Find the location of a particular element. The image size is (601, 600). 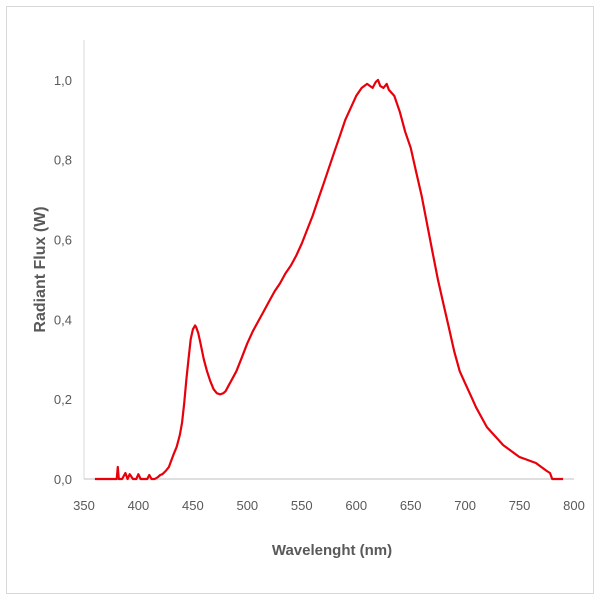

x-tick-label: 800 is located at coordinates (574, 505).